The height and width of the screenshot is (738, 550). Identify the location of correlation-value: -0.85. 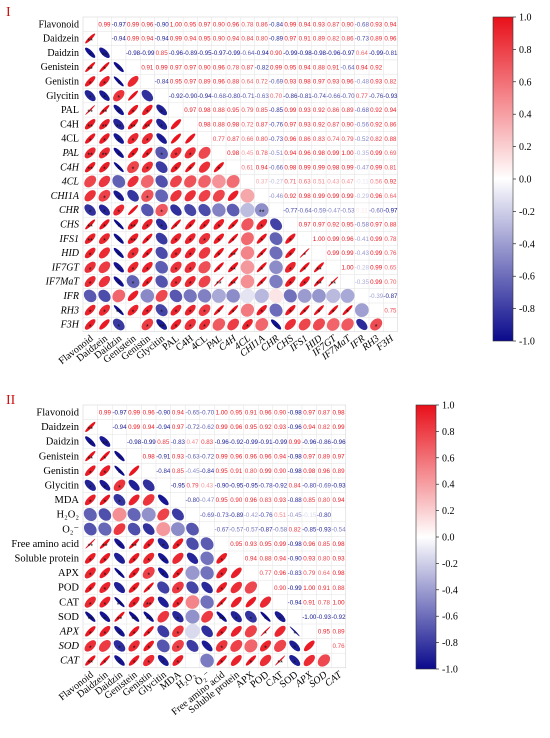
(309, 529).